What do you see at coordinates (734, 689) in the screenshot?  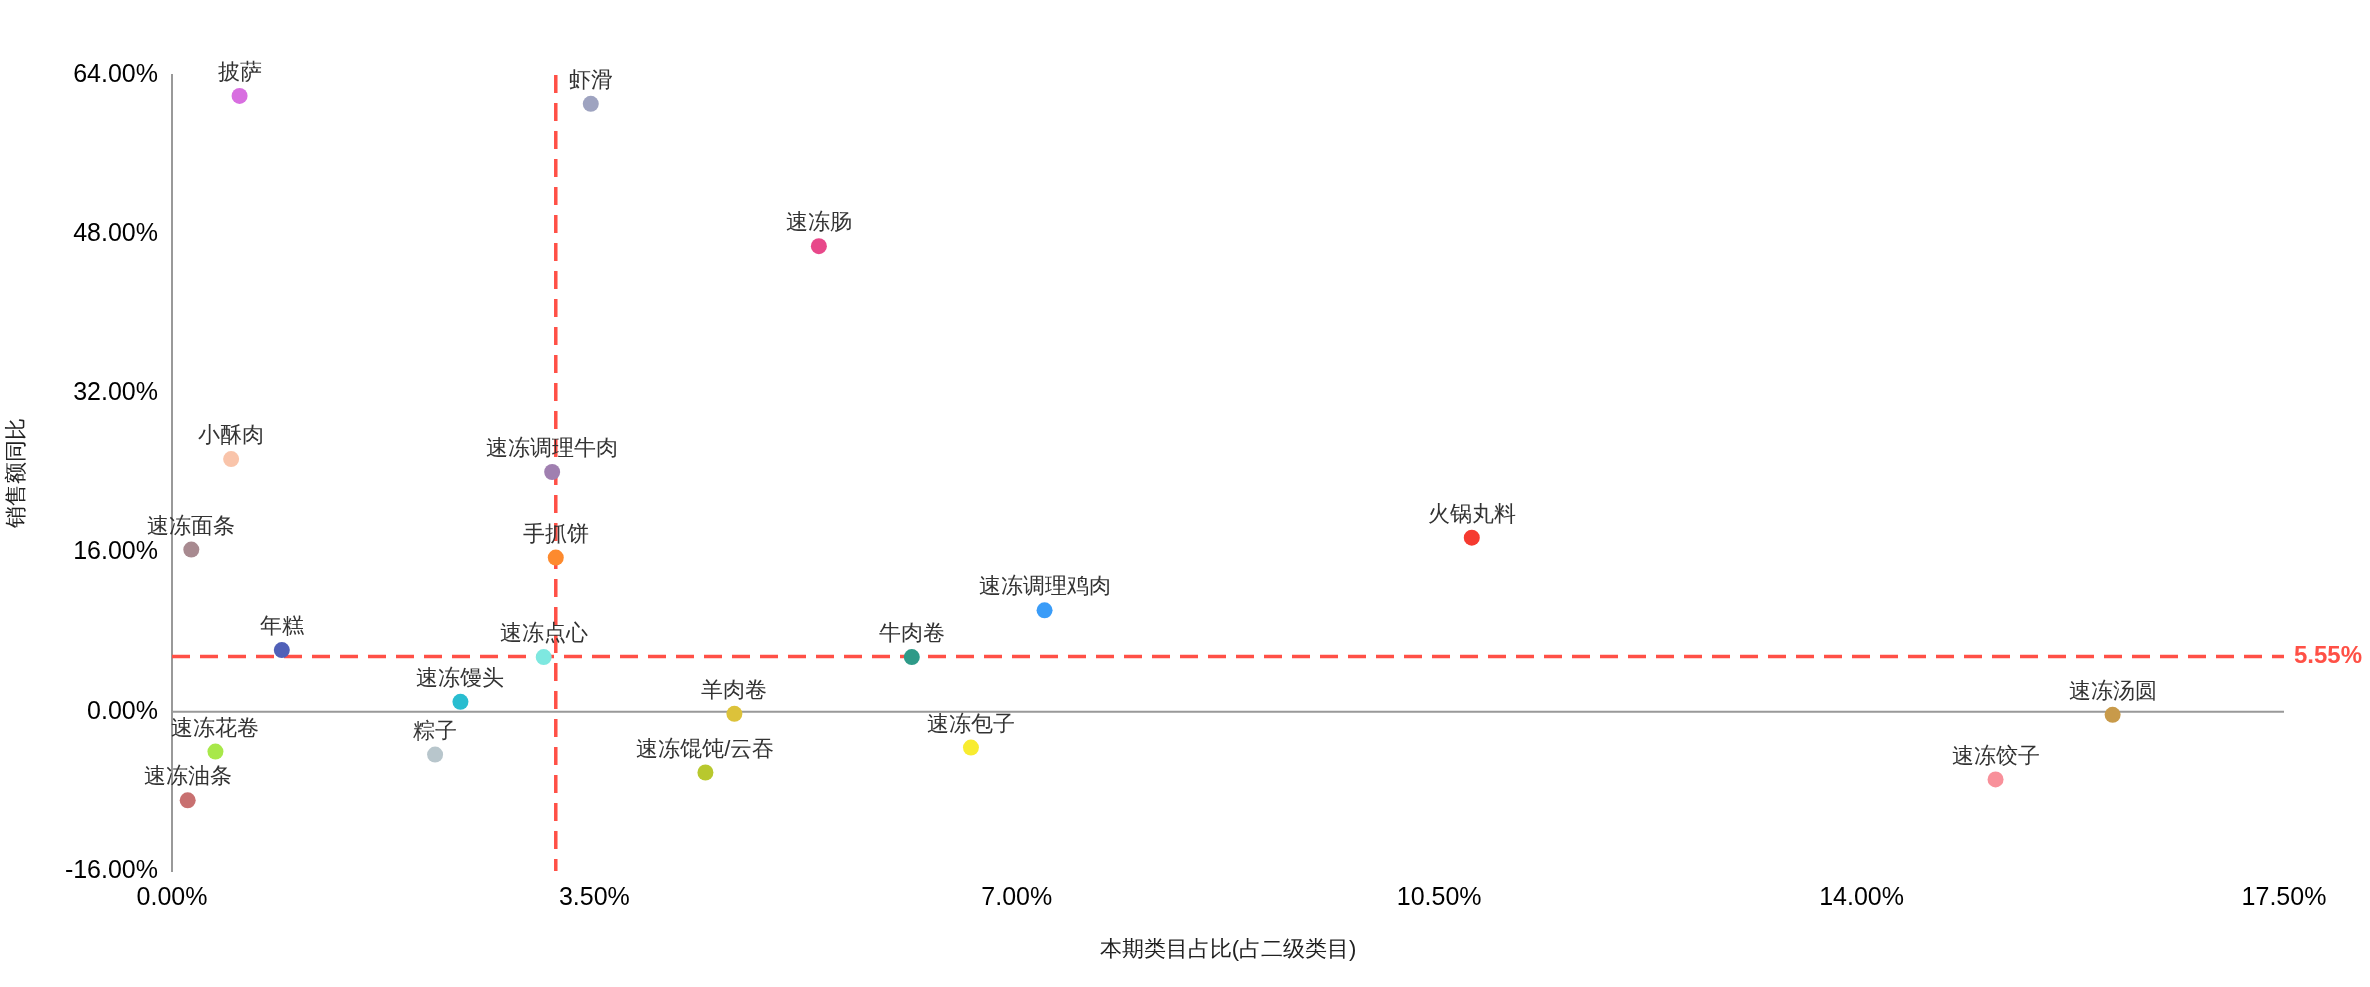 I see `series-label: 羊肉卷` at bounding box center [734, 689].